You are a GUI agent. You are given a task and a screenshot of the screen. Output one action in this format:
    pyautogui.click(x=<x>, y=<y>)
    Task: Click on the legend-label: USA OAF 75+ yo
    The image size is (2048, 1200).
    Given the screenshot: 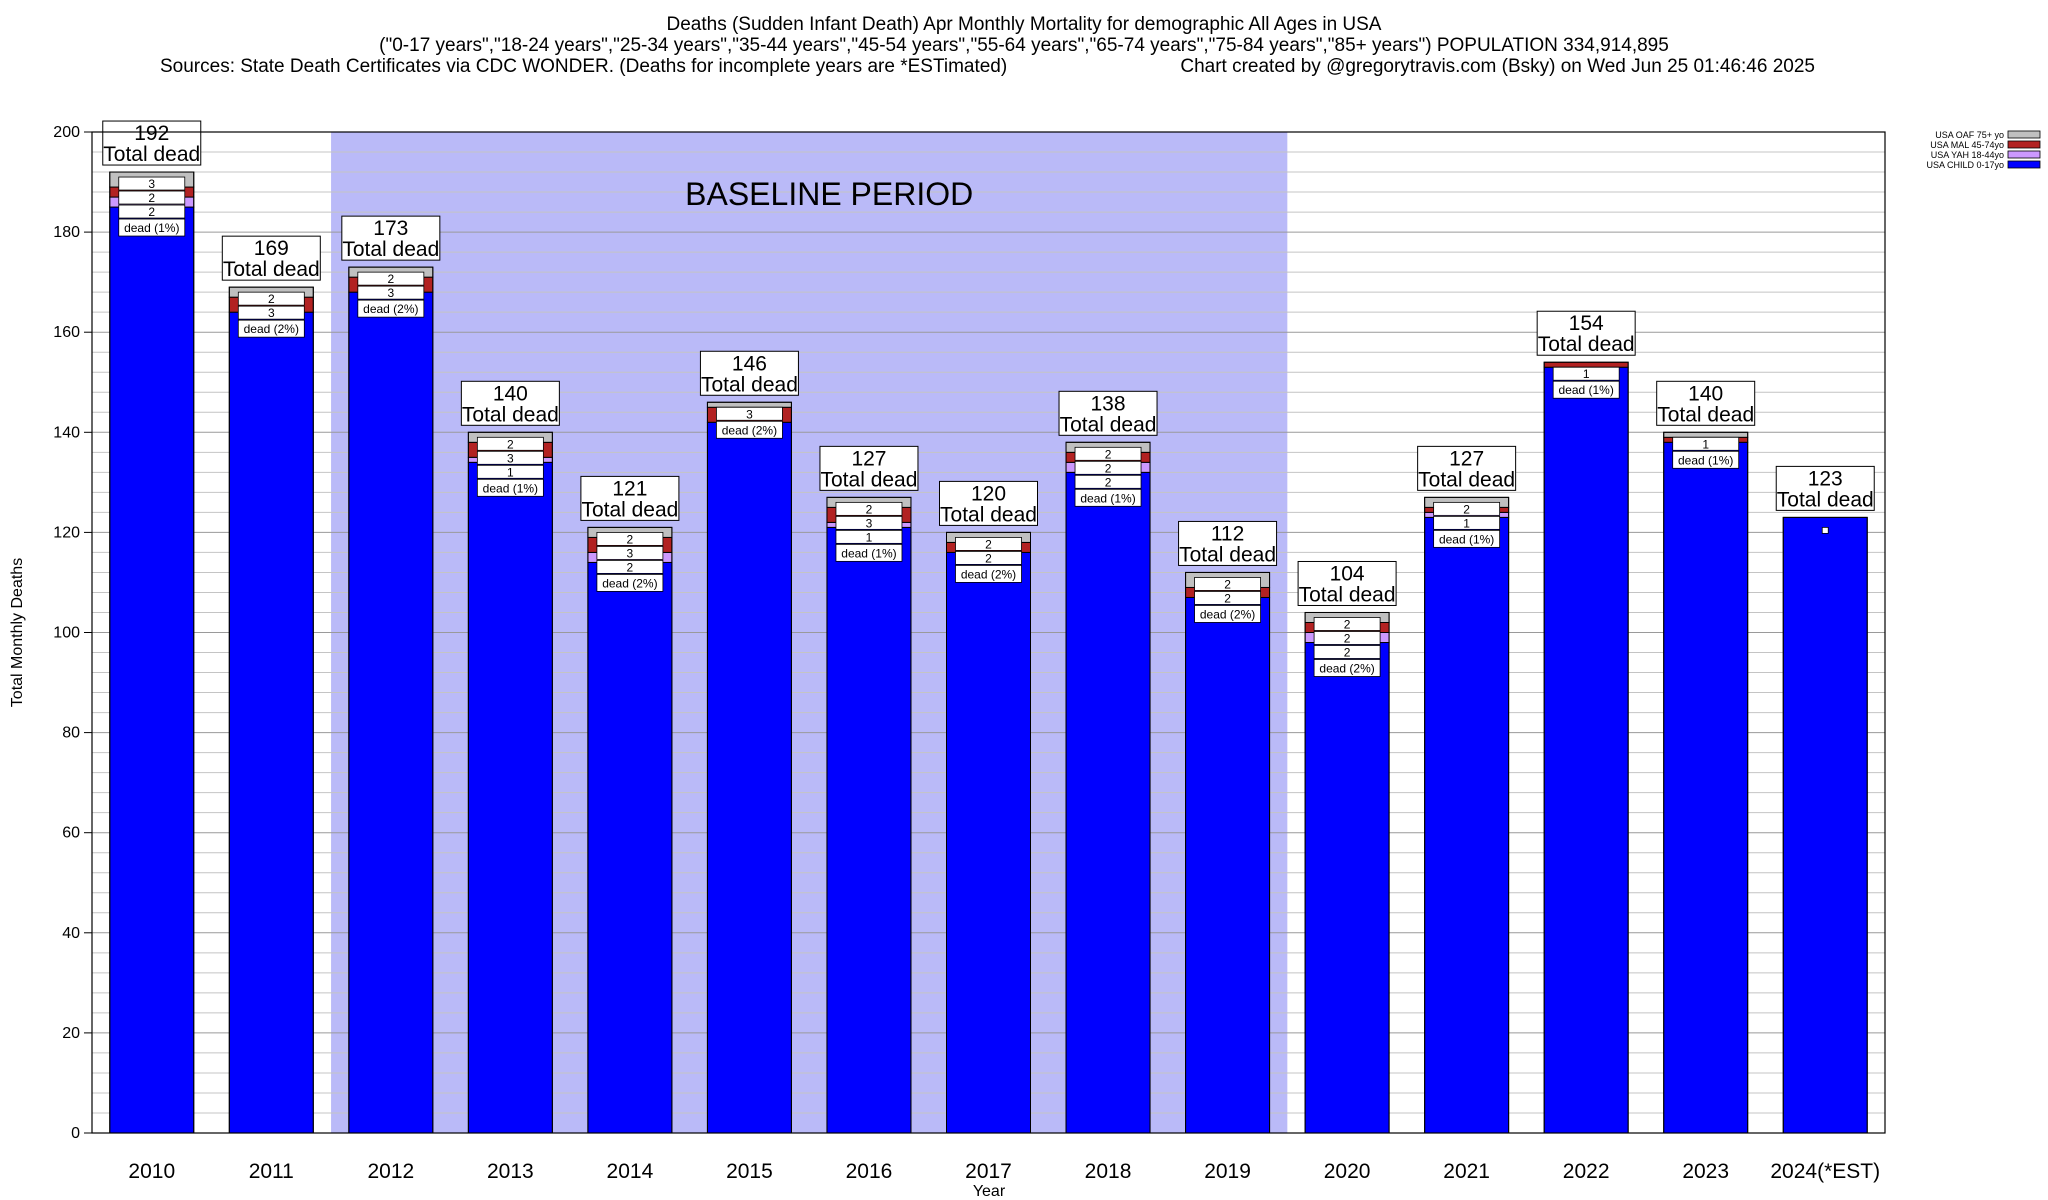 What is the action you would take?
    pyautogui.click(x=1969, y=135)
    